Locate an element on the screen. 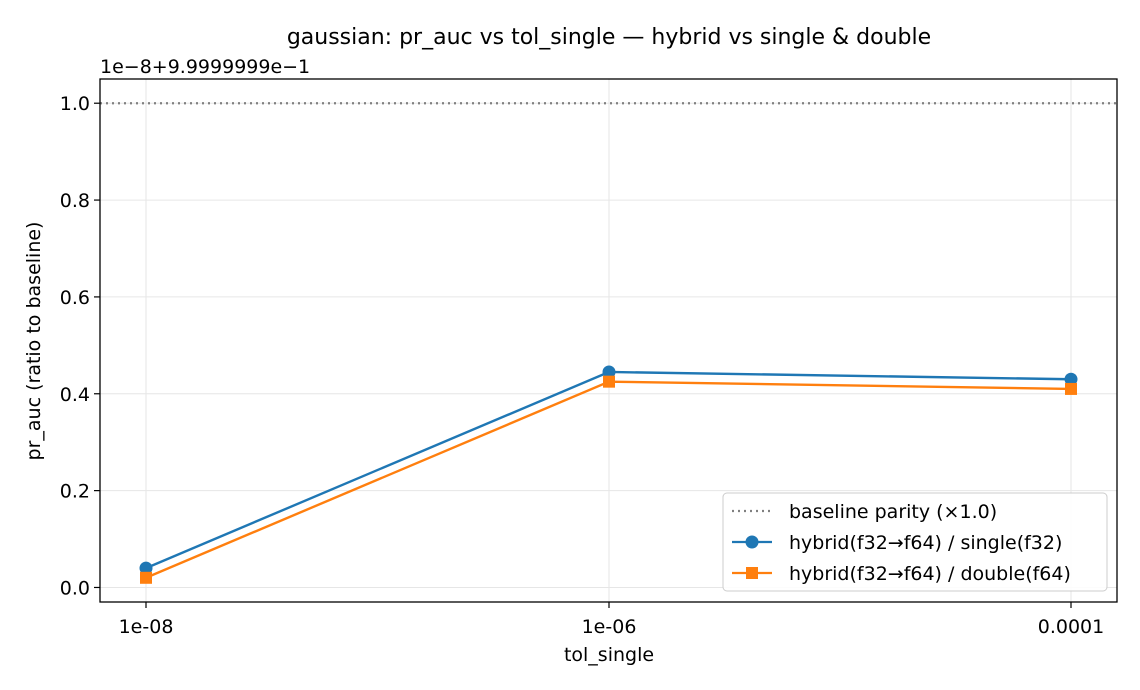 Image resolution: width=1140 pixels, height=690 pixels. legend-box is located at coordinates (915, 542).